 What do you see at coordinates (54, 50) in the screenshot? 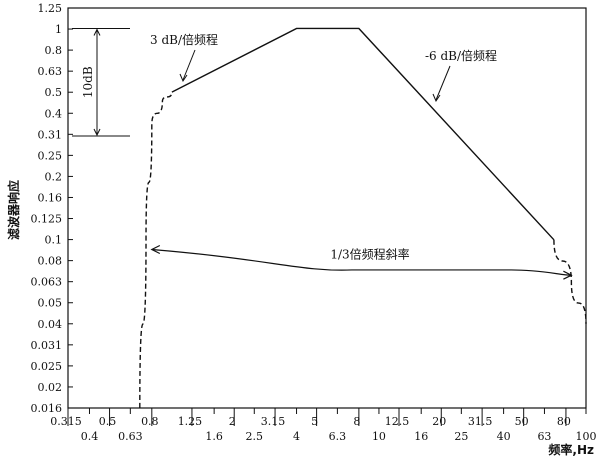
I see `y-tick-label: 0.8` at bounding box center [54, 50].